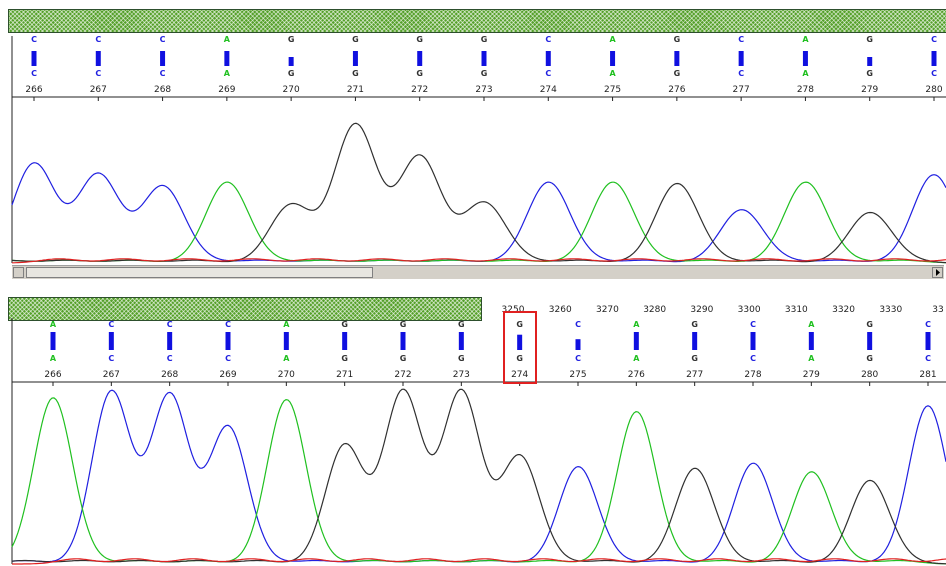  What do you see at coordinates (677, 73) in the screenshot?
I see `reference-base-276: G` at bounding box center [677, 73].